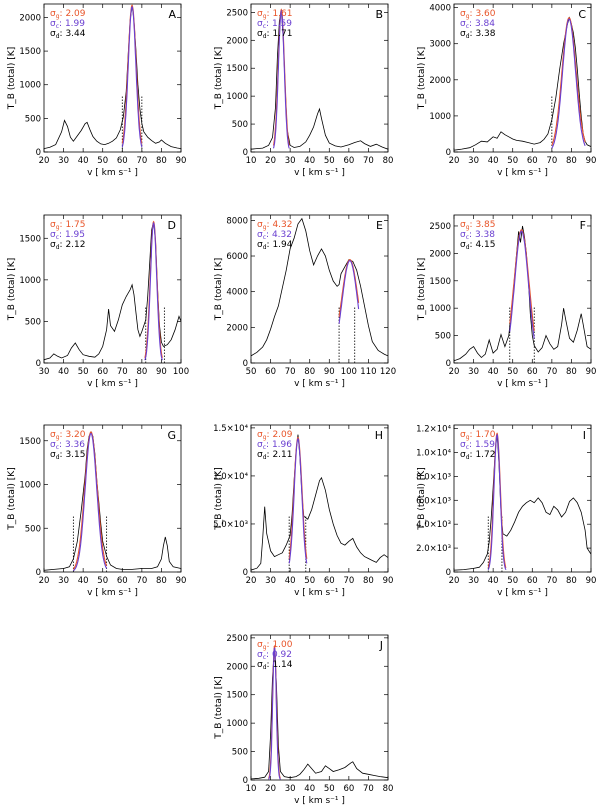  Describe the element at coordinates (172, 14) in the screenshot. I see `panel-letter: A` at that location.